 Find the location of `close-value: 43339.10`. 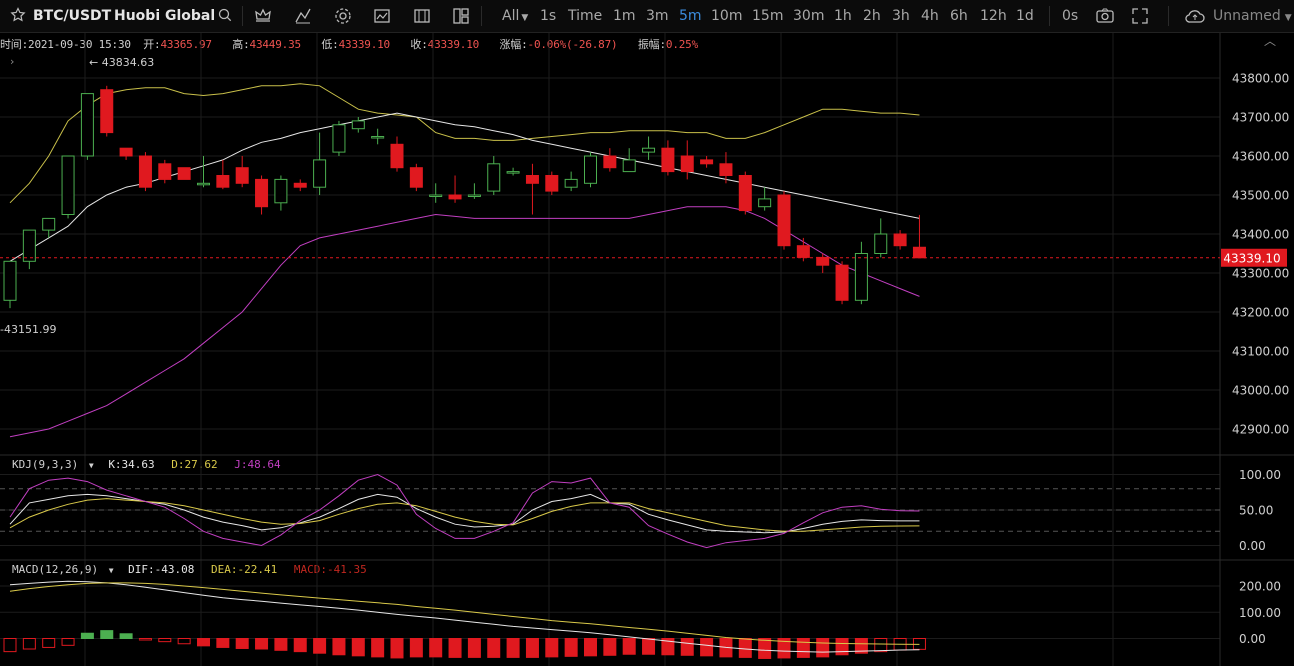

close-value: 43339.10 is located at coordinates (453, 44).